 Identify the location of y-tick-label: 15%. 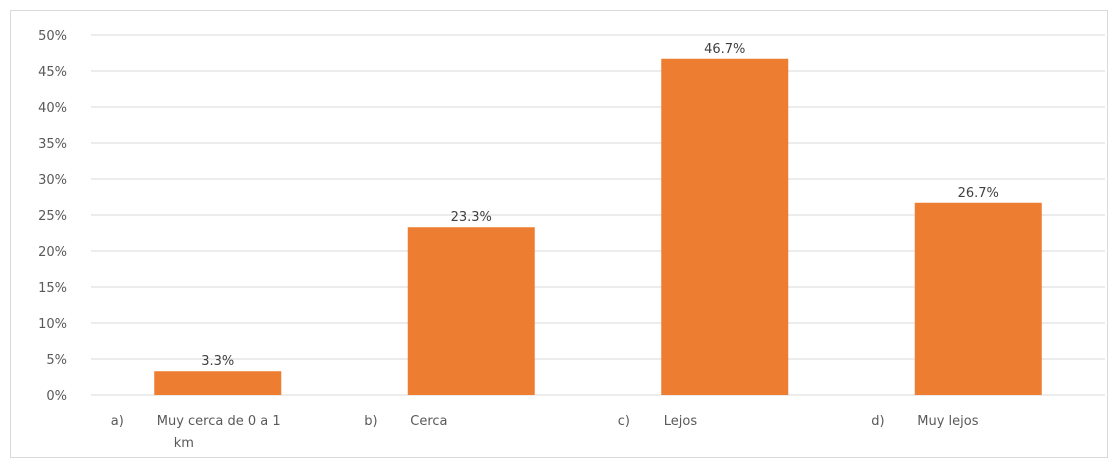
(52, 288).